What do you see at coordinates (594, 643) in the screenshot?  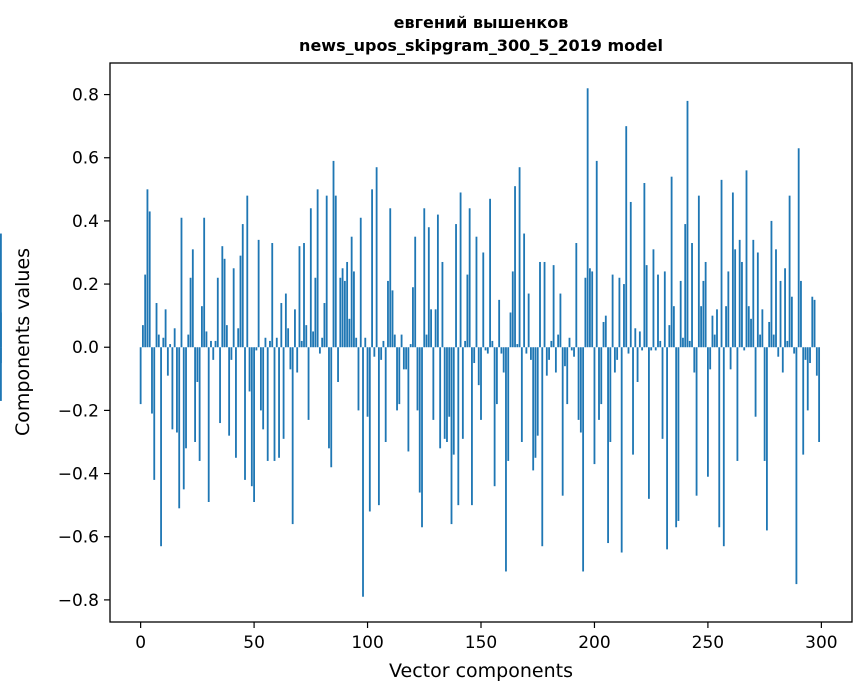 I see `x-tick-label: 200` at bounding box center [594, 643].